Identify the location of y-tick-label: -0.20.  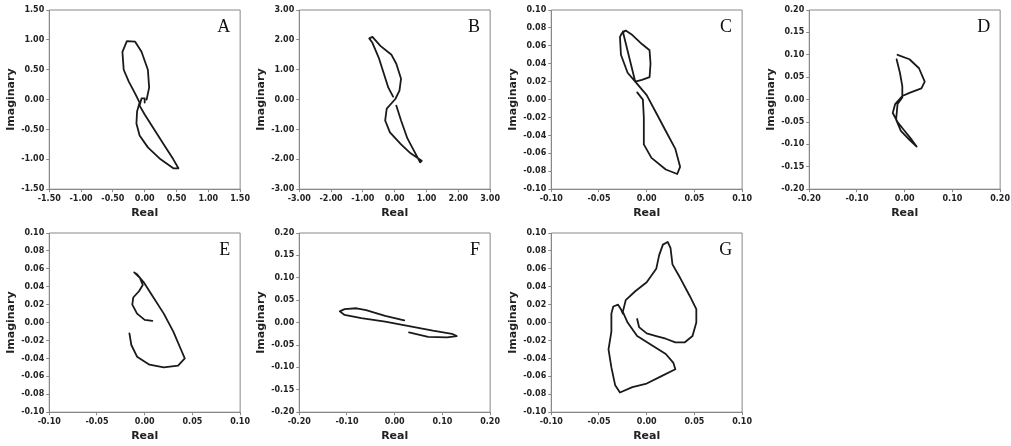
(283, 412).